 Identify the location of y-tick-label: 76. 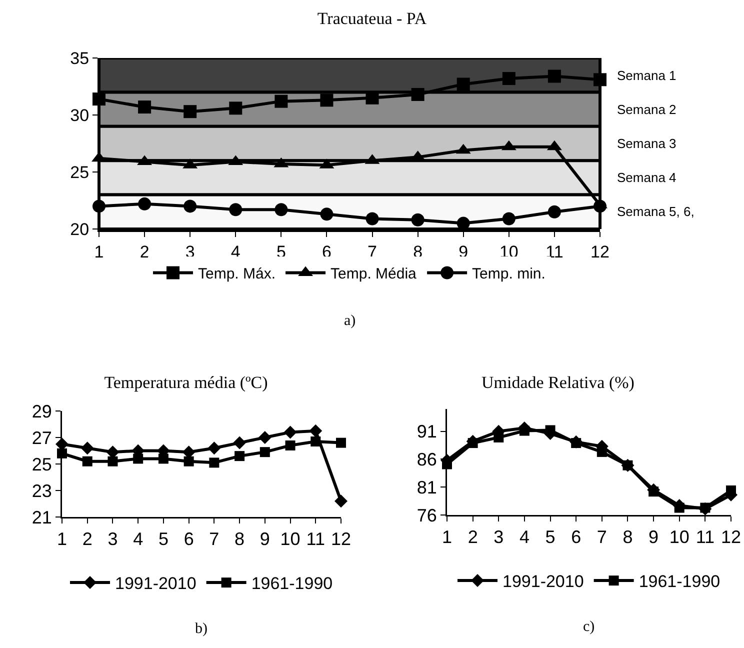
(426, 515).